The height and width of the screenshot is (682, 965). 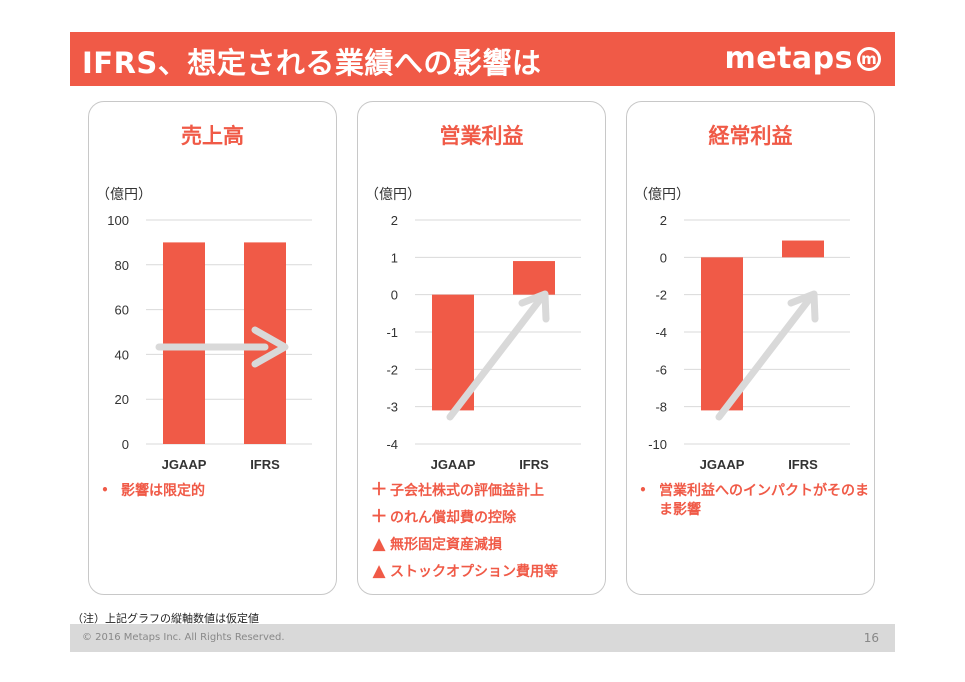 I want to click on bullet-item: ＋ 子会社株式の評価益計上, so click(x=481, y=491).